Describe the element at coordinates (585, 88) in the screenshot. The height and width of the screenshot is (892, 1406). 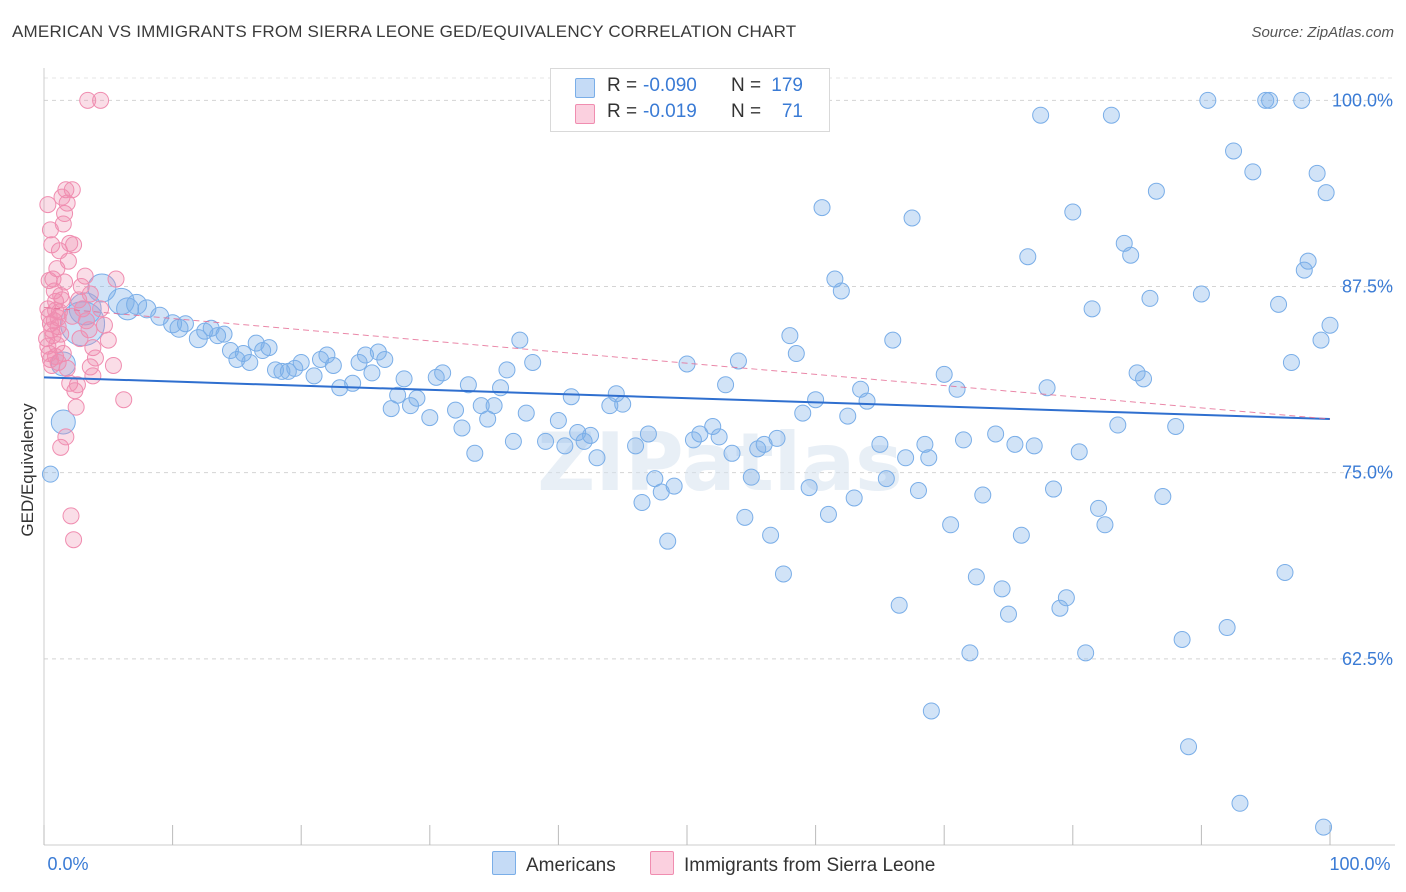
I see `stats-swatch-americans` at that location.